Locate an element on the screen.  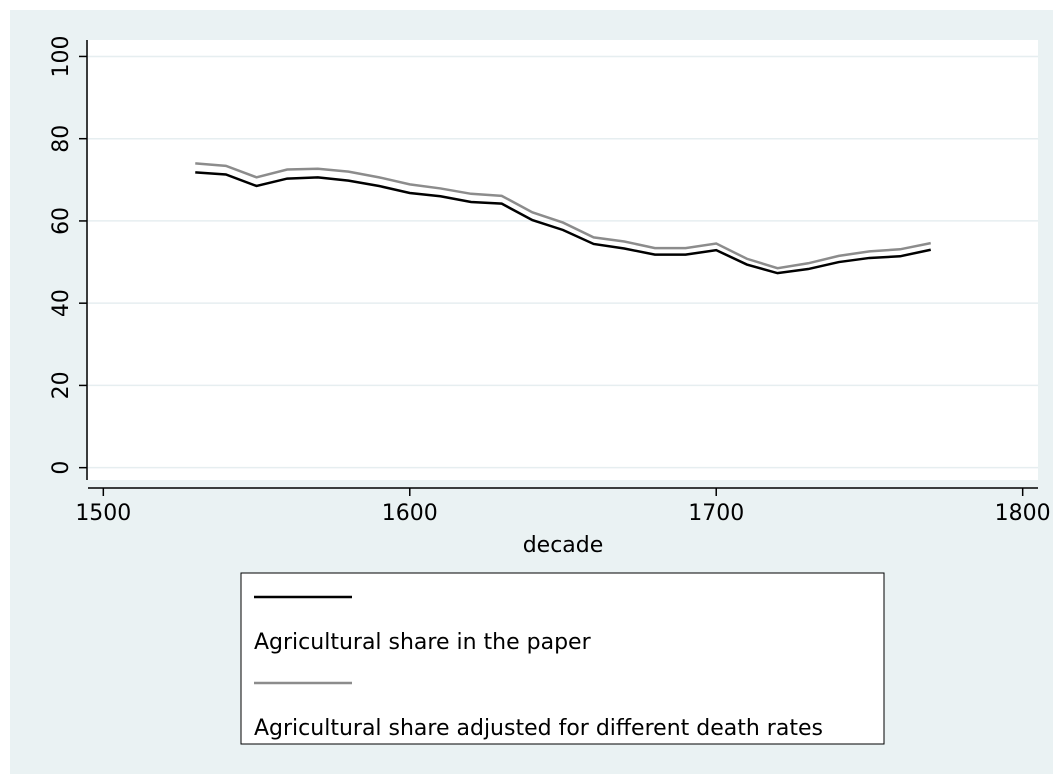
legend-box is located at coordinates (562, 658).